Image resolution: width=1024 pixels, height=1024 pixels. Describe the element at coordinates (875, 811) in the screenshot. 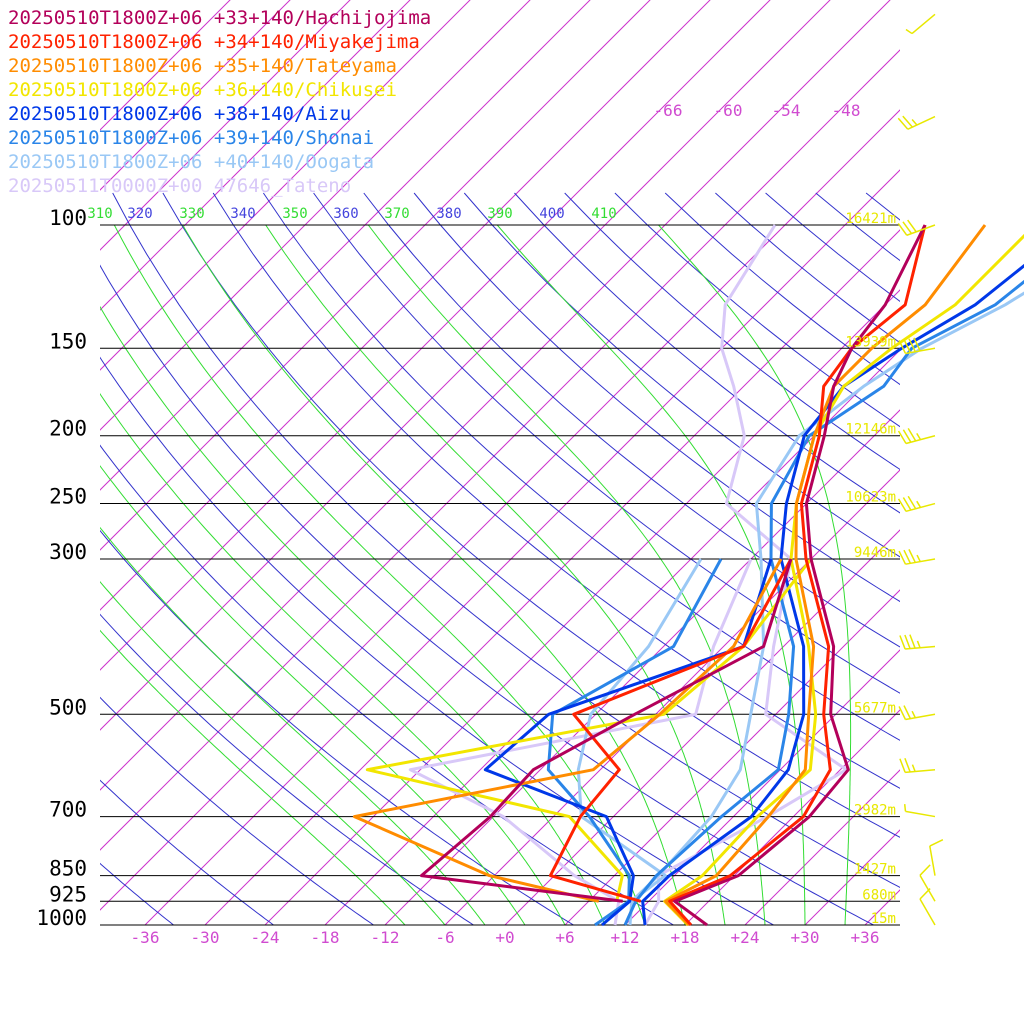

I see `height-label: 2982m` at that location.